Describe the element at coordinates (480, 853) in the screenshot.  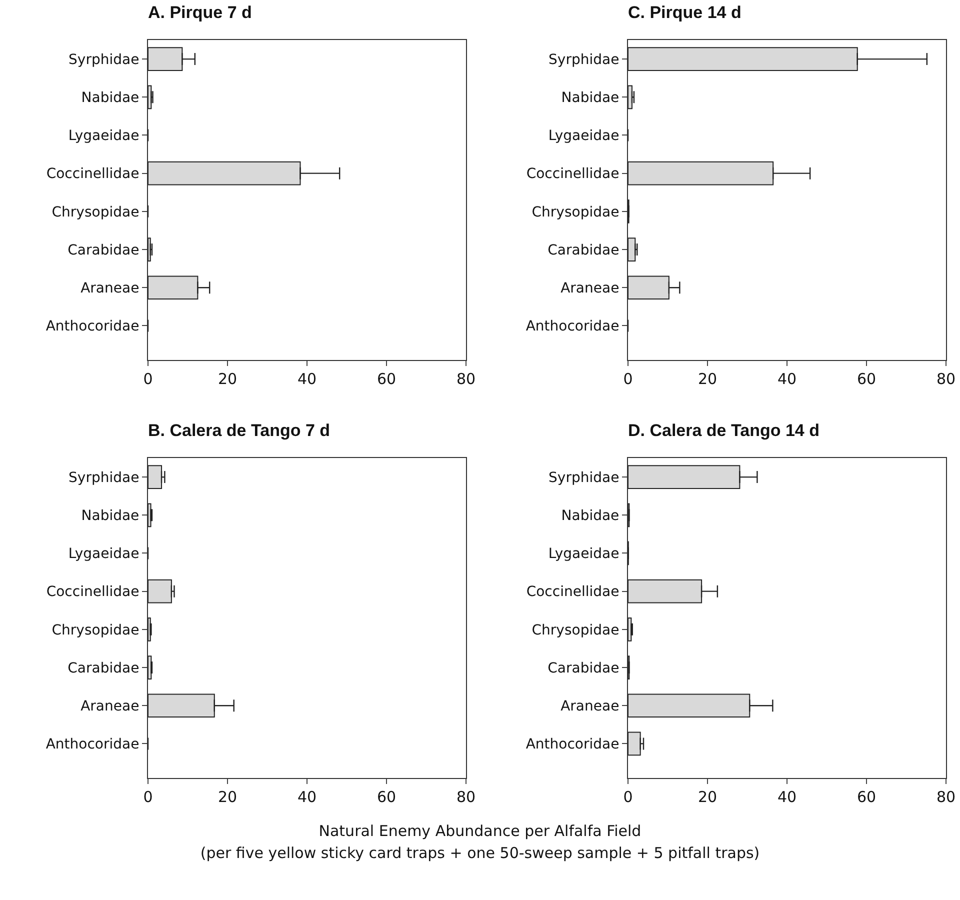
I see `text: (per five yellow sticky card traps + one 50-sweep sample + 5 pitfall traps)` at that location.